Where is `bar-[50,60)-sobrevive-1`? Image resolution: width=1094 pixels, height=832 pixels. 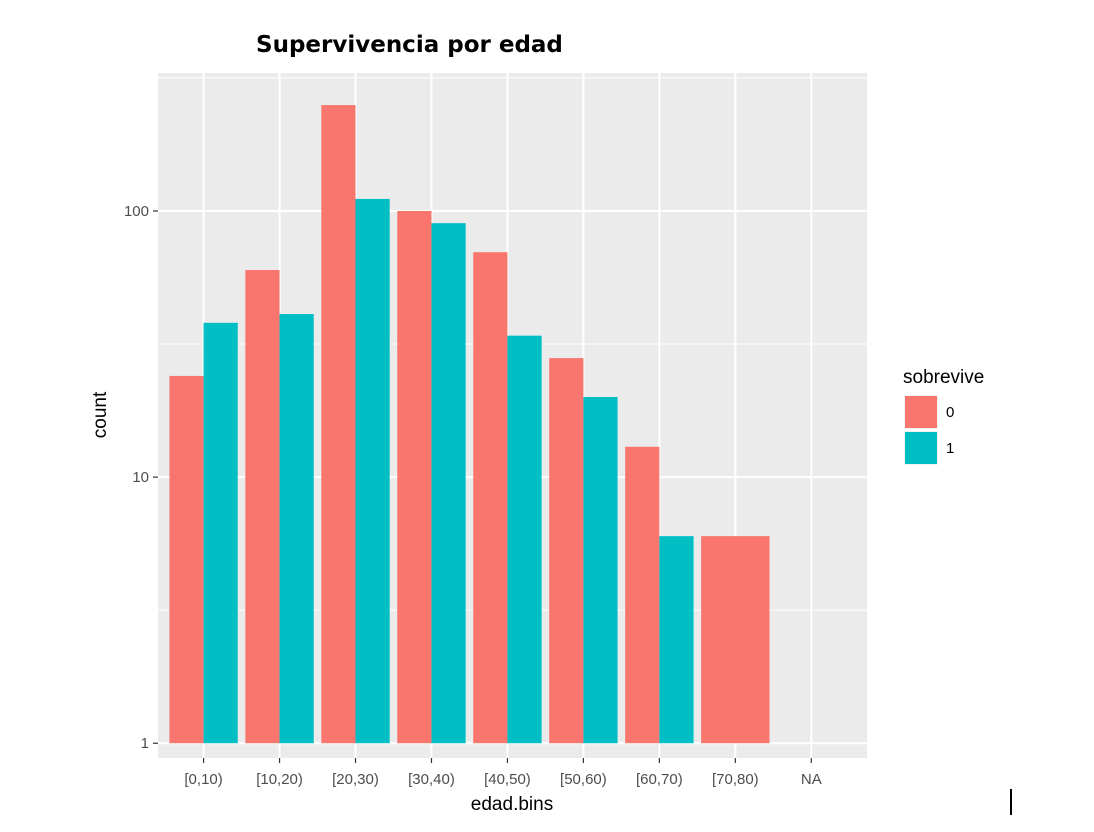 bar-[50,60)-sobrevive-1 is located at coordinates (600, 570).